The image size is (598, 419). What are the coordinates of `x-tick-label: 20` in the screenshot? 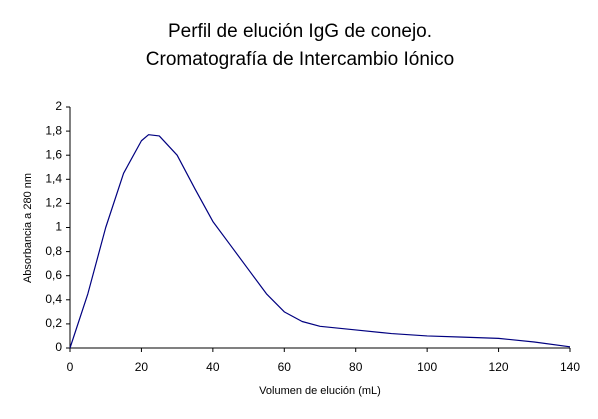 It's located at (142, 367).